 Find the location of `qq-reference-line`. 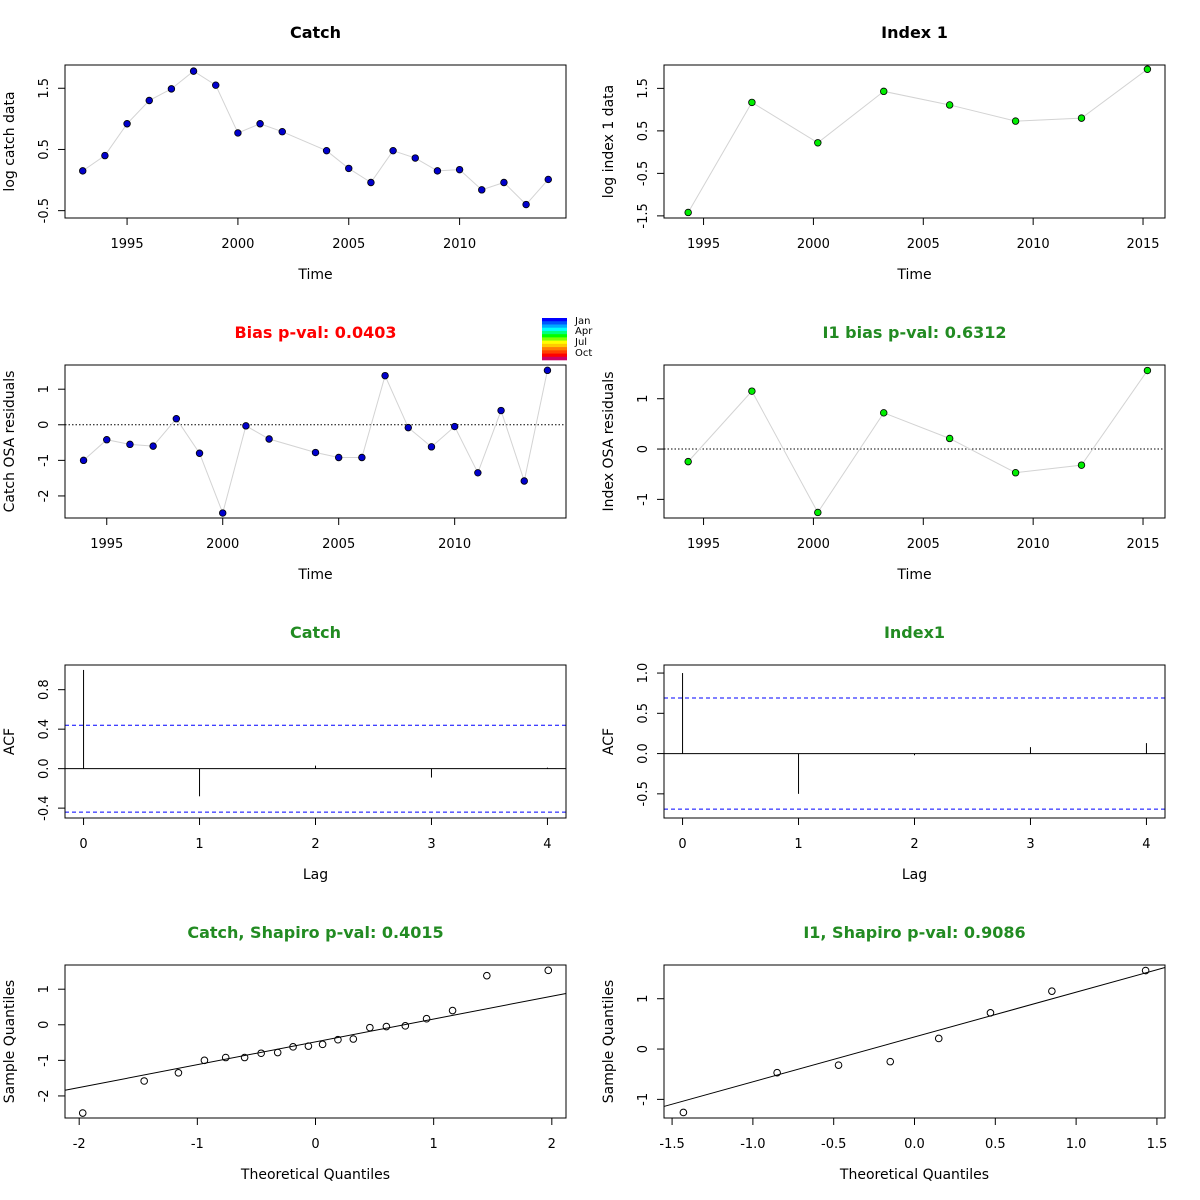

qq-reference-line is located at coordinates (315, 1041).